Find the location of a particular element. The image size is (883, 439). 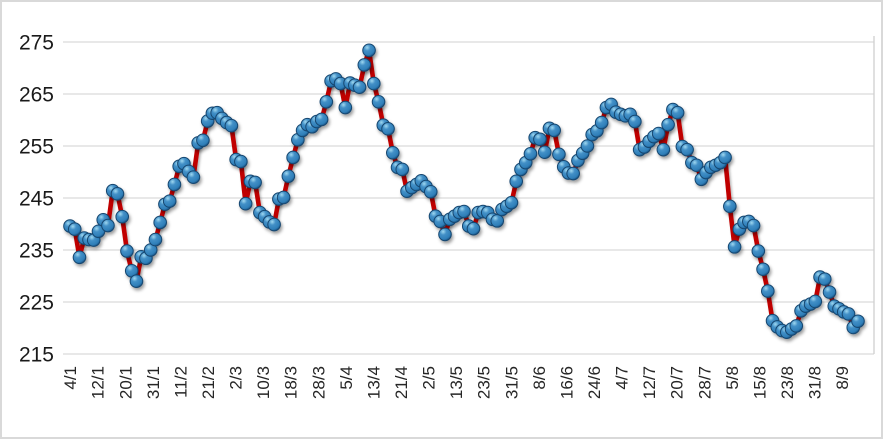

y-axis-tick-label: 245 is located at coordinates (36, 199).